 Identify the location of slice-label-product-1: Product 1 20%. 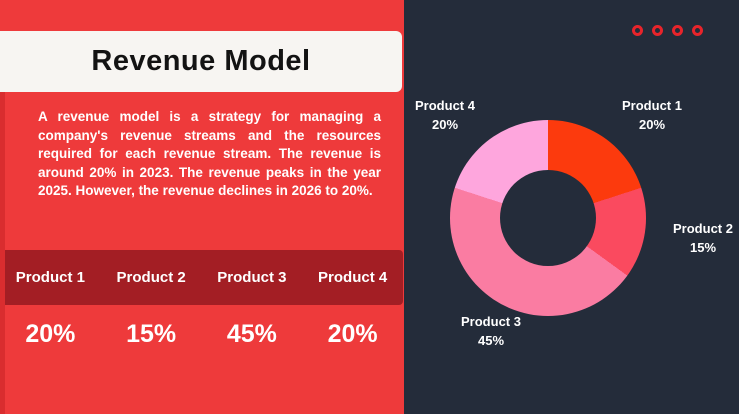
(652, 115).